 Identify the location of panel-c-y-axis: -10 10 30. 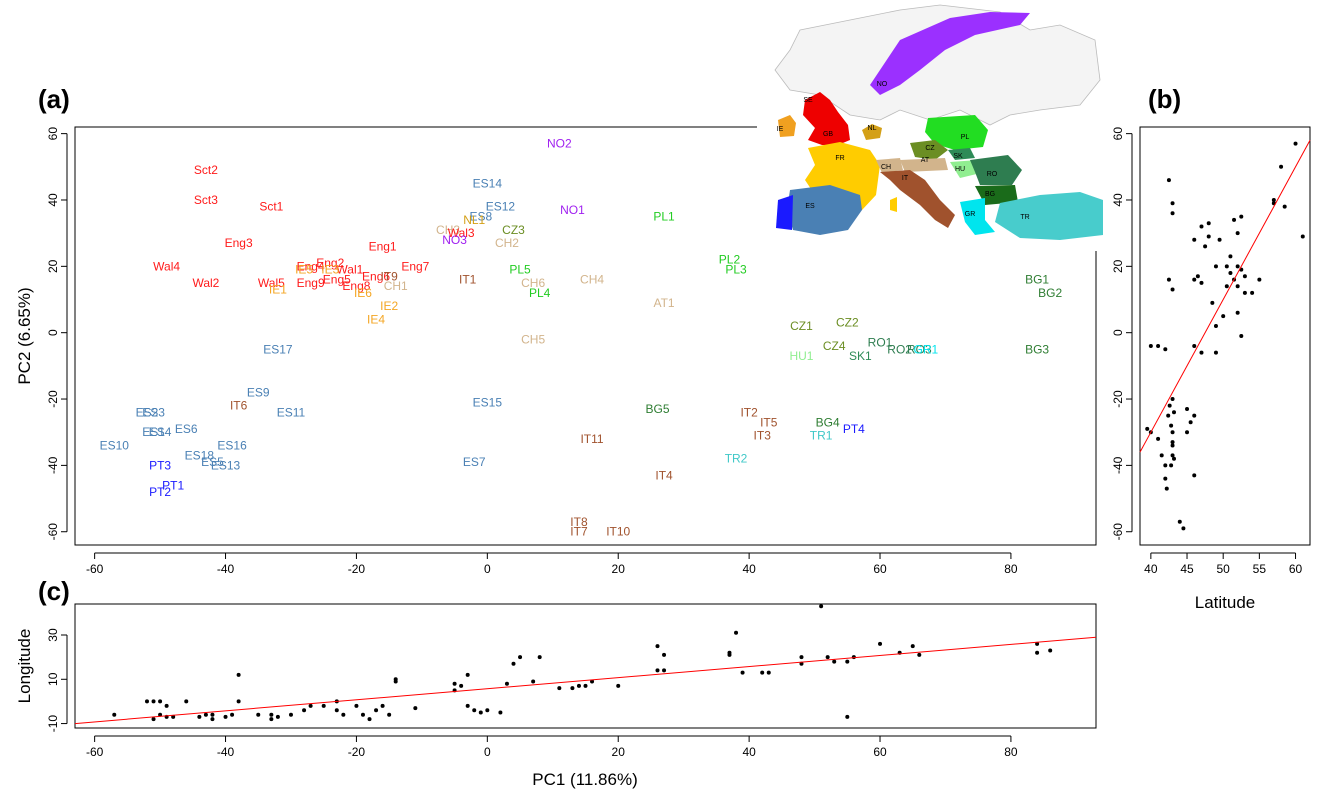
(57, 680).